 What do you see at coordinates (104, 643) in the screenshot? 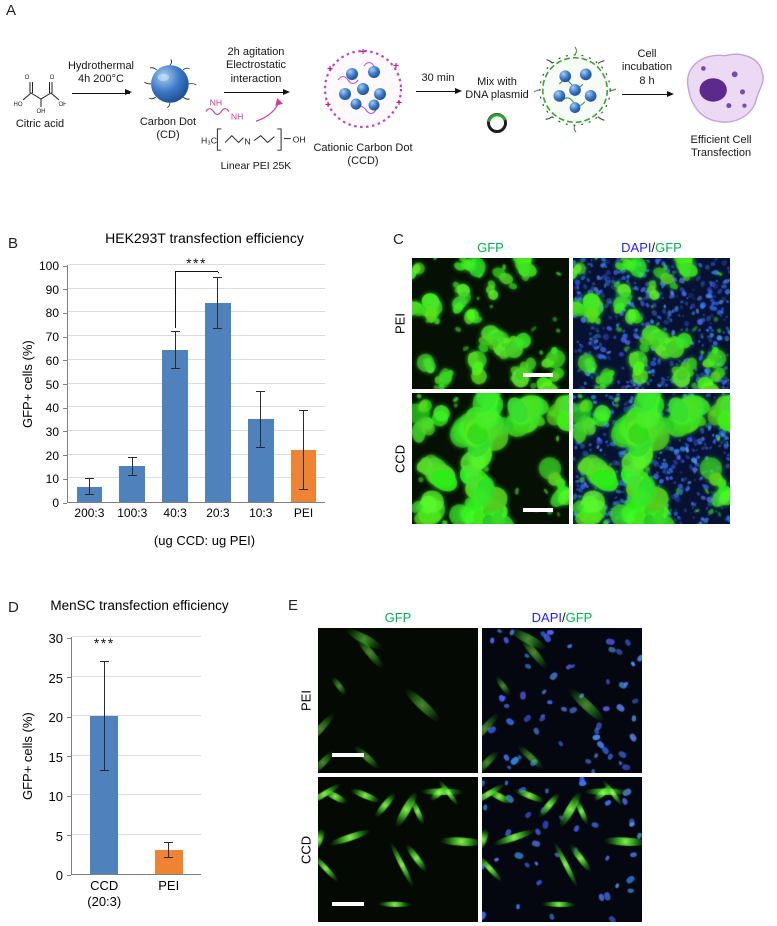
I see `significance-stars: ***` at bounding box center [104, 643].